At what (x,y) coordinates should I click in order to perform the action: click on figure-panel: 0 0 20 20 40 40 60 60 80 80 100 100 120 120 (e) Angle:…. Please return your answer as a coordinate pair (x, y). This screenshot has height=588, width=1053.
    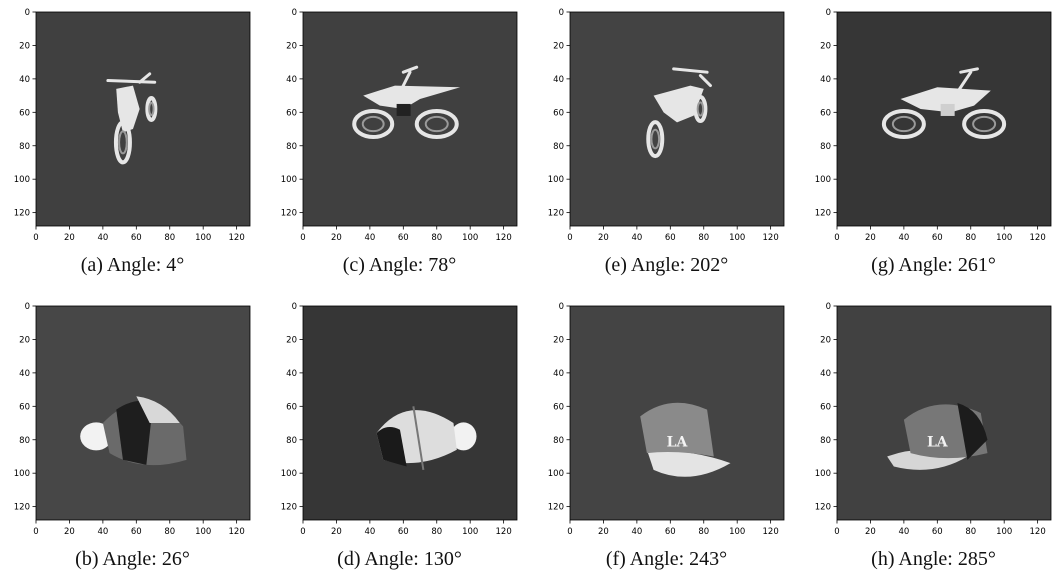
    Looking at the image, I should click on (666, 147).